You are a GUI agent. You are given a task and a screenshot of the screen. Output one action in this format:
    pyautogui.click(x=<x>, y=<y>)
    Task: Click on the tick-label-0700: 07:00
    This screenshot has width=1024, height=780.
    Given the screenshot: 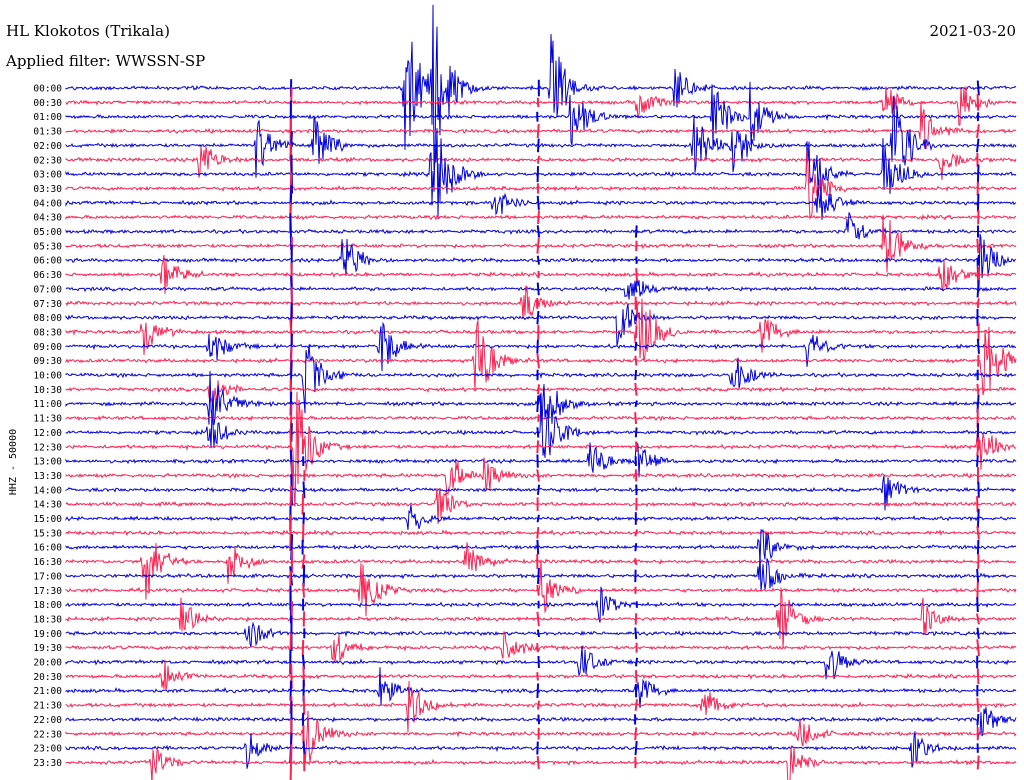 What is the action you would take?
    pyautogui.click(x=47, y=289)
    